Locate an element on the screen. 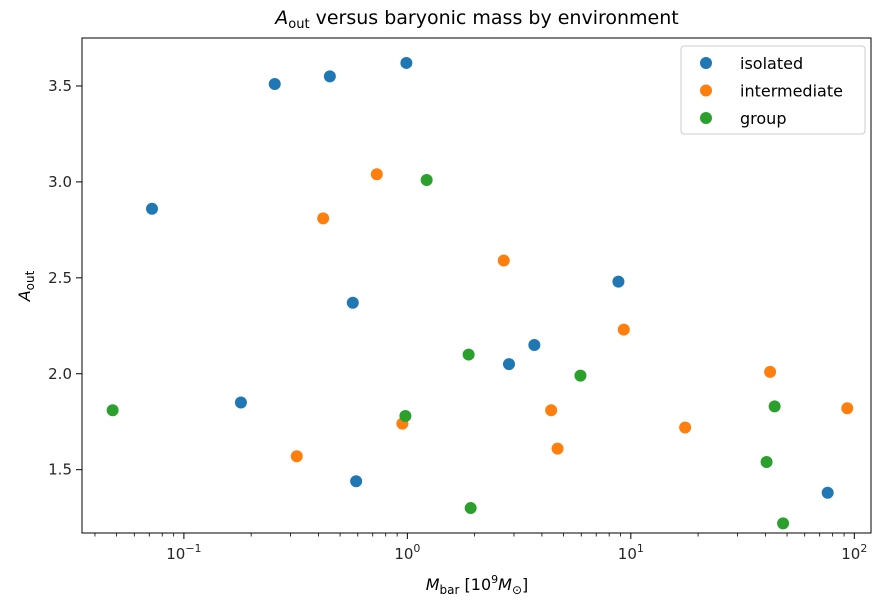 The height and width of the screenshot is (601, 872). chart-title: Aout versus baryonic mass by environment is located at coordinates (476, 19).